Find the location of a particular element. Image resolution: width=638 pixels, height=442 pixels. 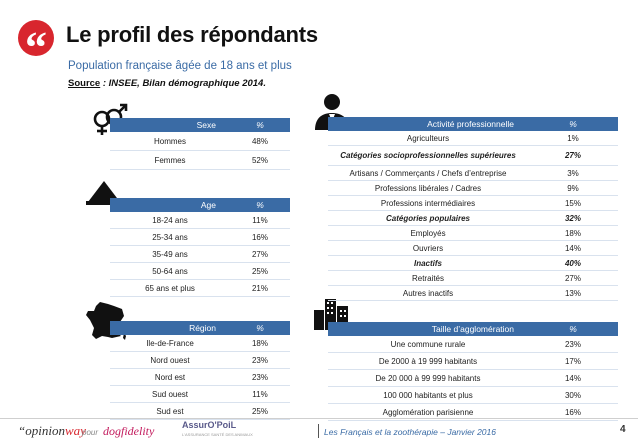

table-row: De 20 000 à 99 999 habitants 14% is located at coordinates (473, 378).